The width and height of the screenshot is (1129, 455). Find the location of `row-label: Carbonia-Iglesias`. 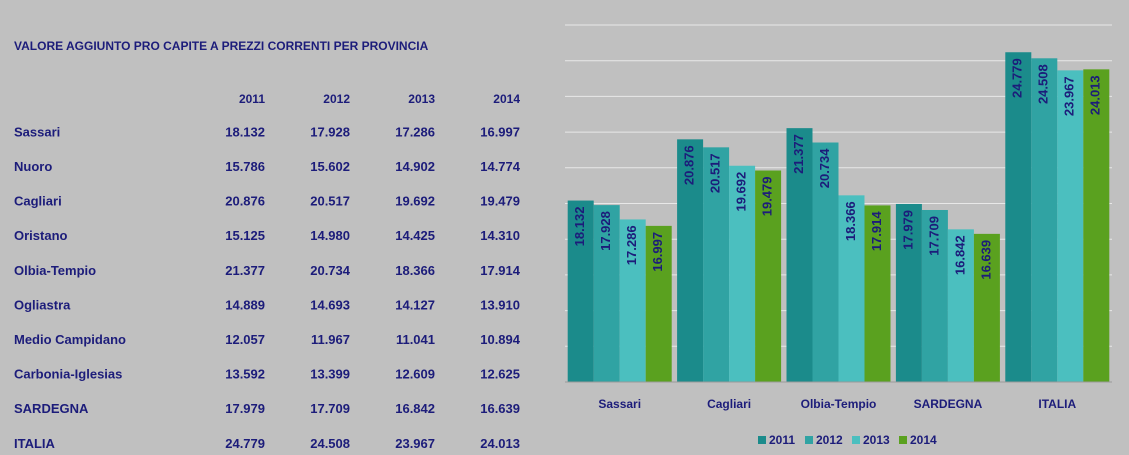

row-label: Carbonia-Iglesias is located at coordinates (68, 374).